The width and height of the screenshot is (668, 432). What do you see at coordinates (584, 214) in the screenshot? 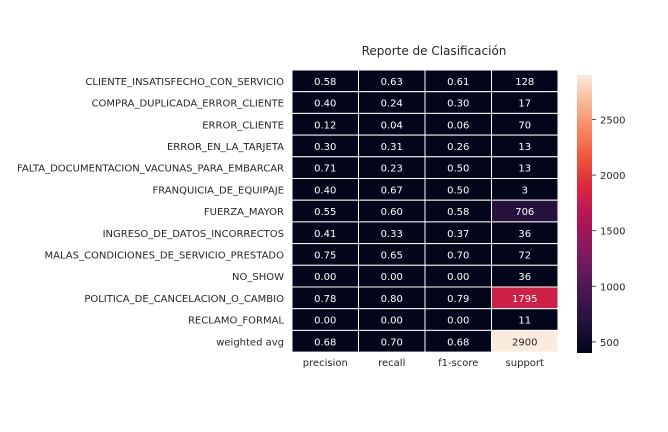
I see `colorbar-gradient` at bounding box center [584, 214].